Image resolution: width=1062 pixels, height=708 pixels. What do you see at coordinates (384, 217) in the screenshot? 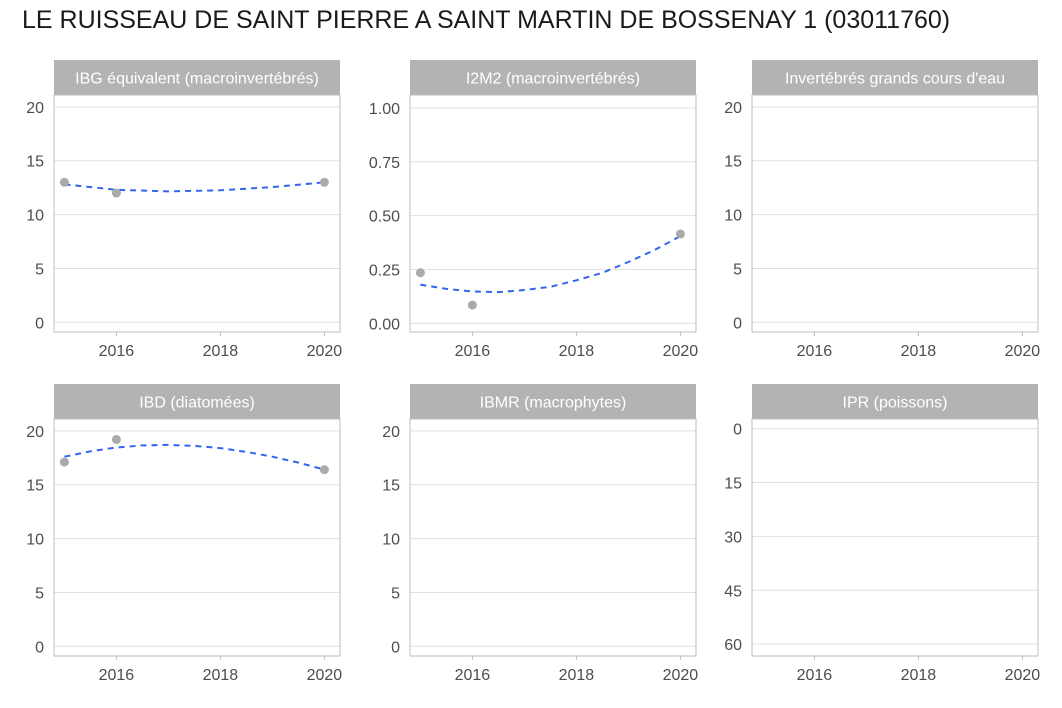
I see `y-tick-label: 0.50` at bounding box center [384, 217].